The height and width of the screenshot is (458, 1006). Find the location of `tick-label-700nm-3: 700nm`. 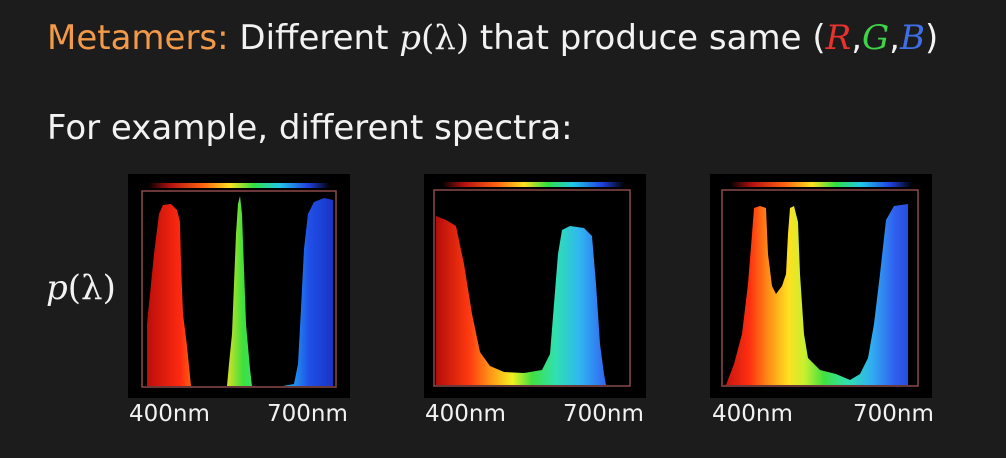

tick-label-700nm-3: 700nm is located at coordinates (893, 414).